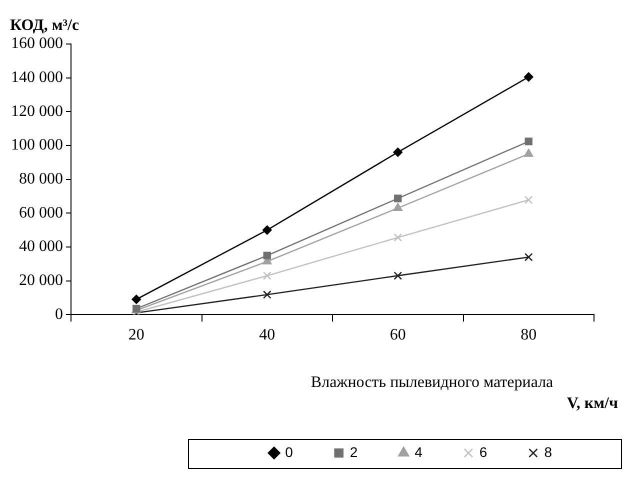 The image size is (624, 484). Describe the element at coordinates (41, 280) in the screenshot. I see `y-tick-label: 20 000` at that location.